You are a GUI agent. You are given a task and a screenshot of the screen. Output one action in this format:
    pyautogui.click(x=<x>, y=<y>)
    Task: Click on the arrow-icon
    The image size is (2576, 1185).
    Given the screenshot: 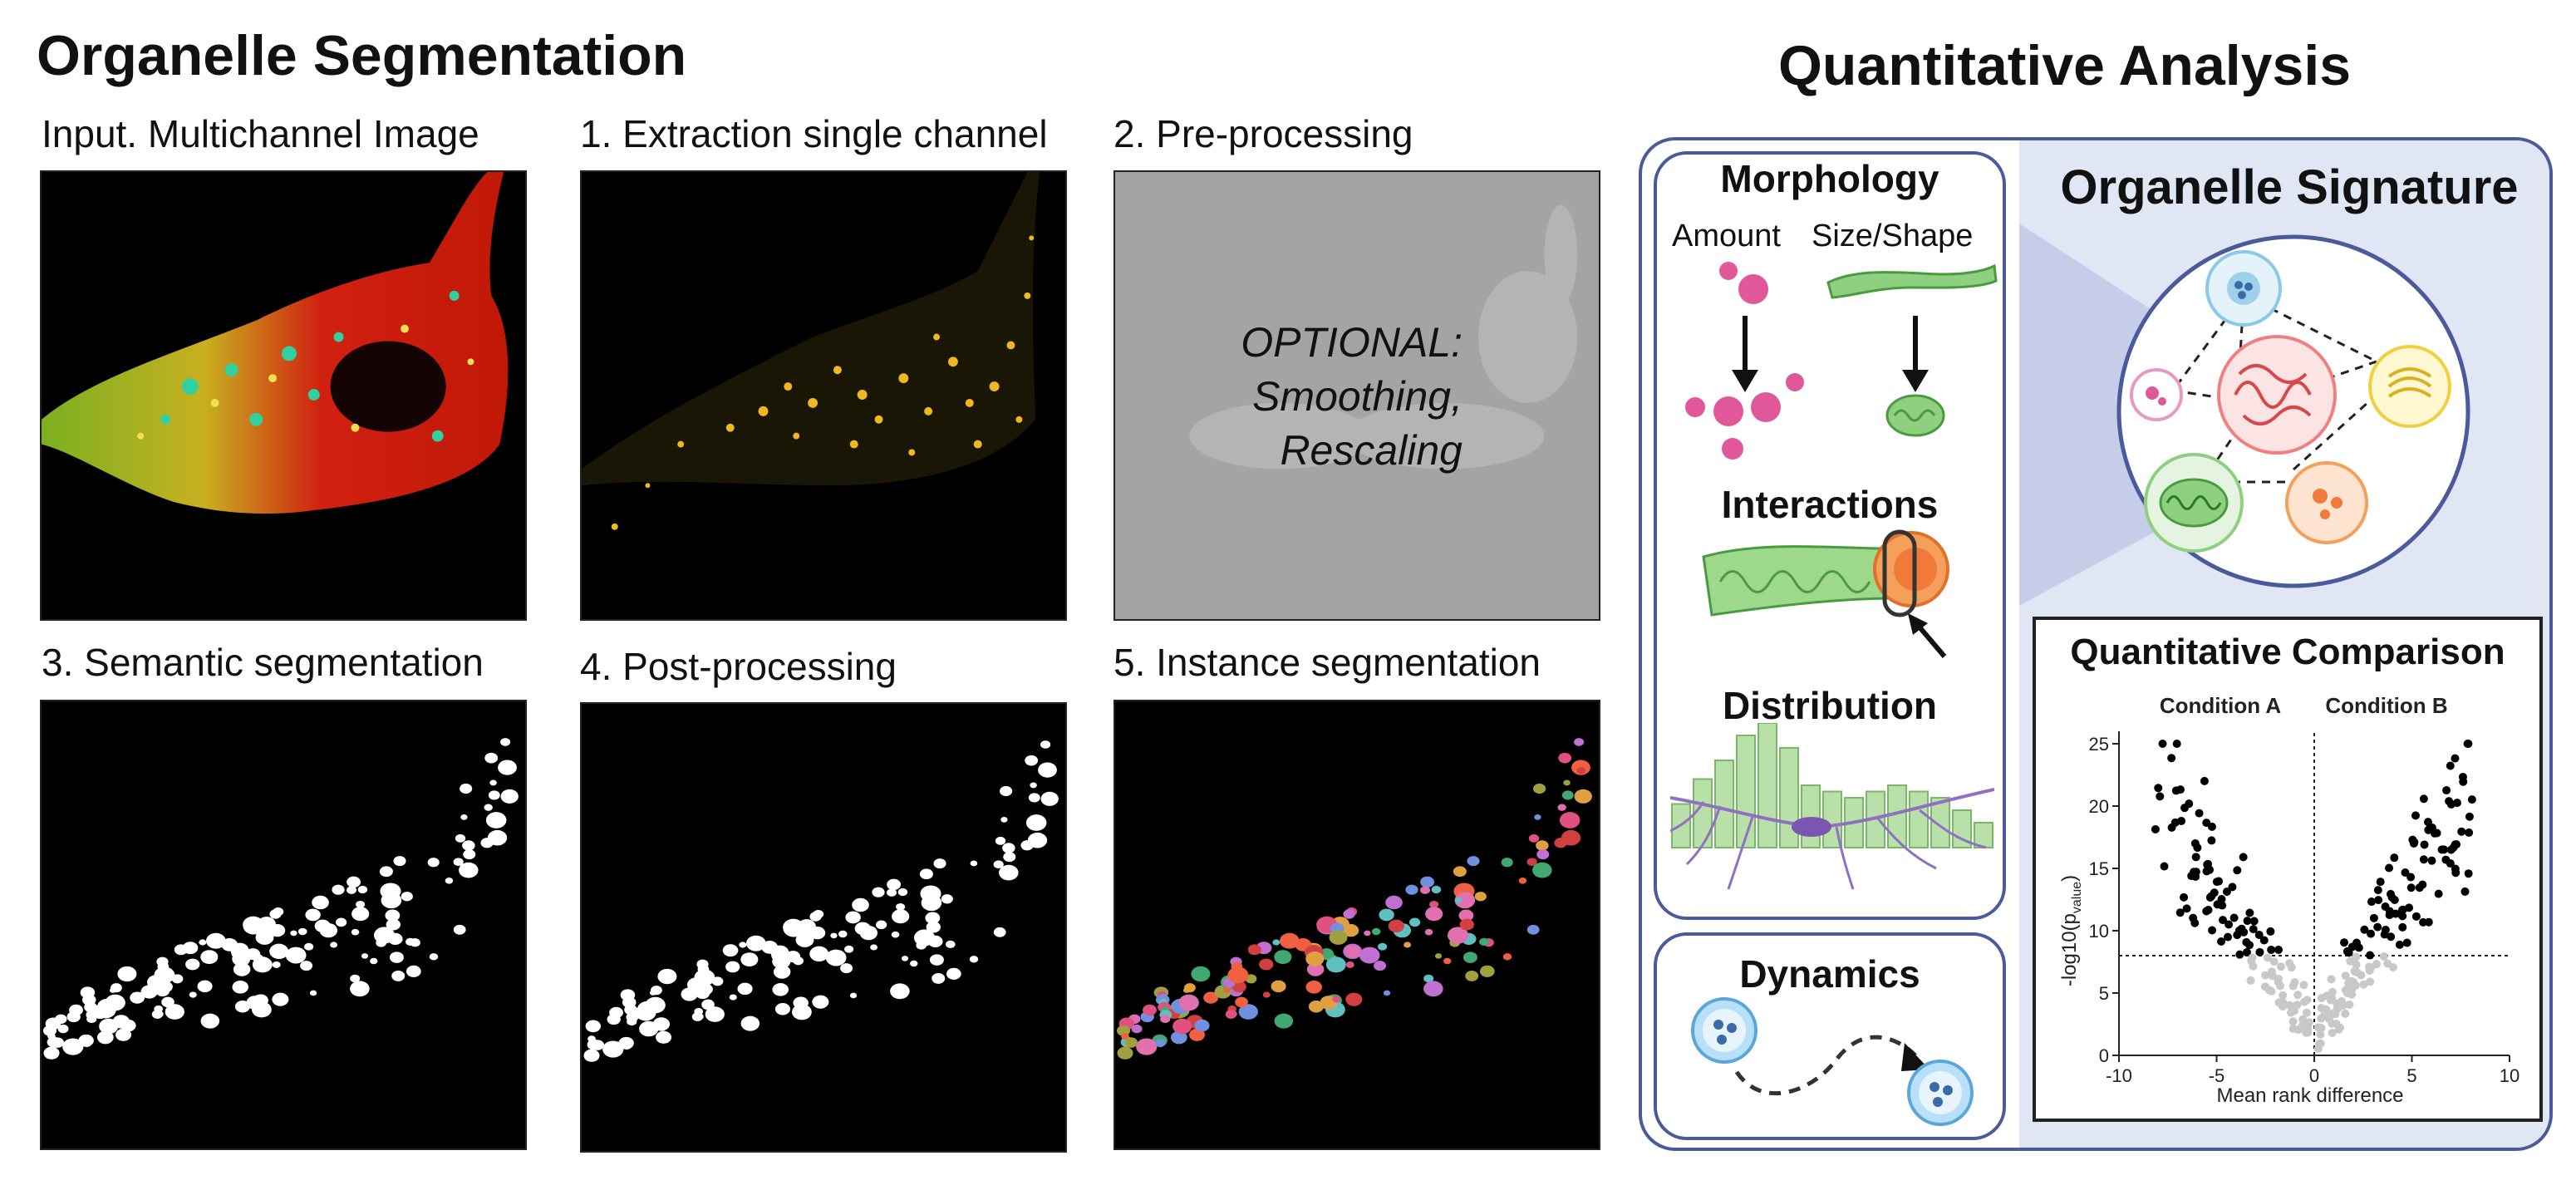 What is the action you would take?
    pyautogui.click(x=1915, y=1057)
    